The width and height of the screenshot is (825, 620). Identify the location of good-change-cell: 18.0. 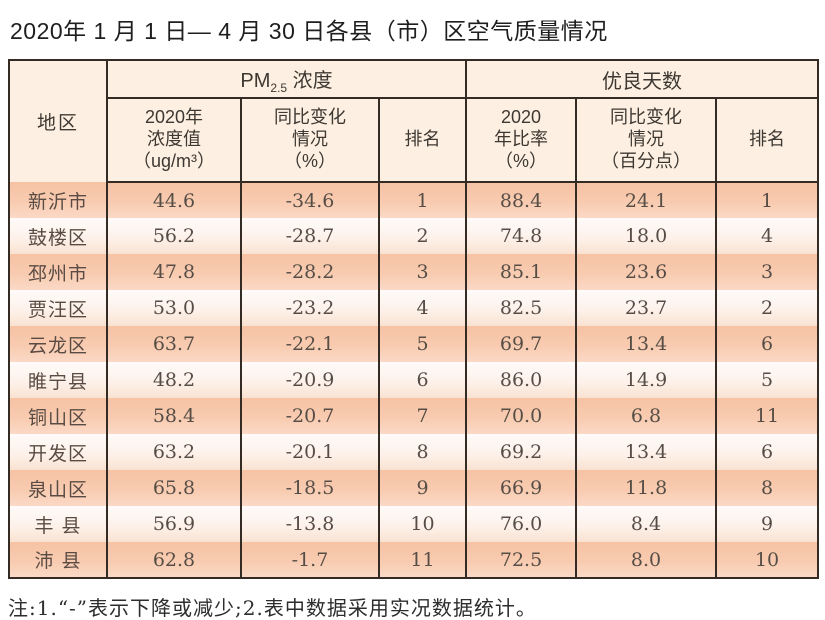
(646, 236).